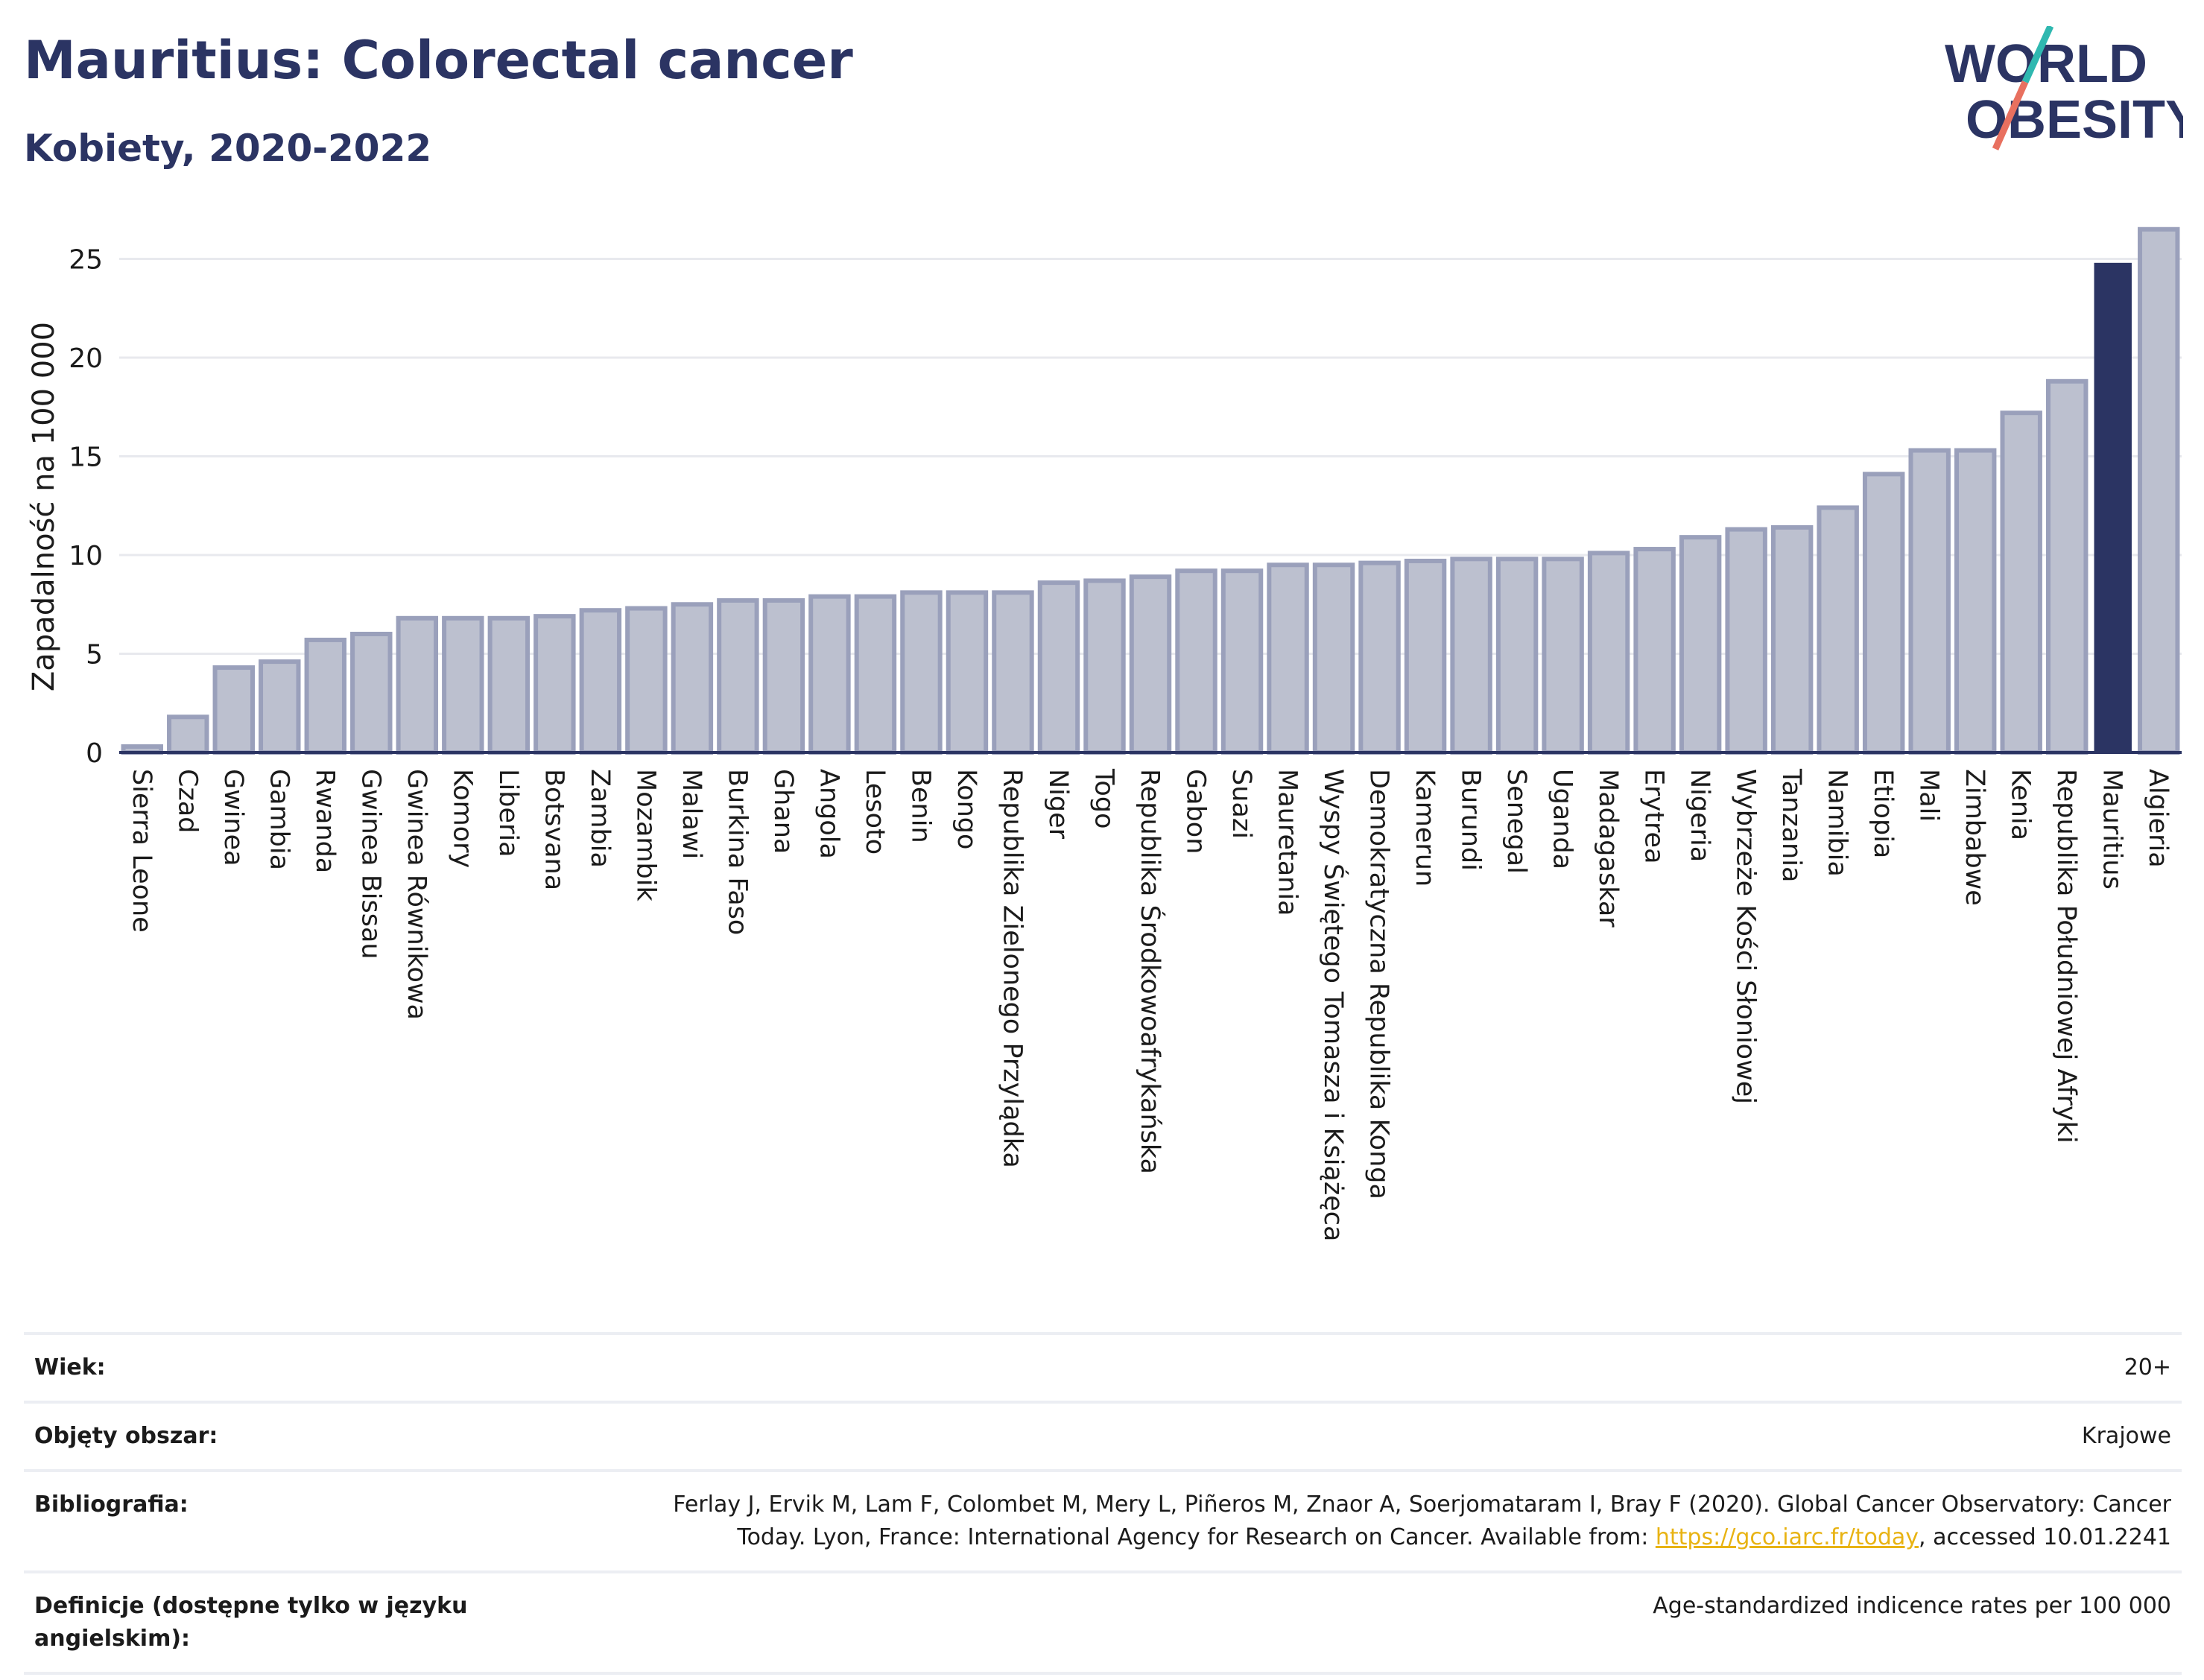 The width and height of the screenshot is (2204, 1680). What do you see at coordinates (2064, 88) in the screenshot?
I see `world-obesity-logo: WORLD OBESITY` at bounding box center [2064, 88].